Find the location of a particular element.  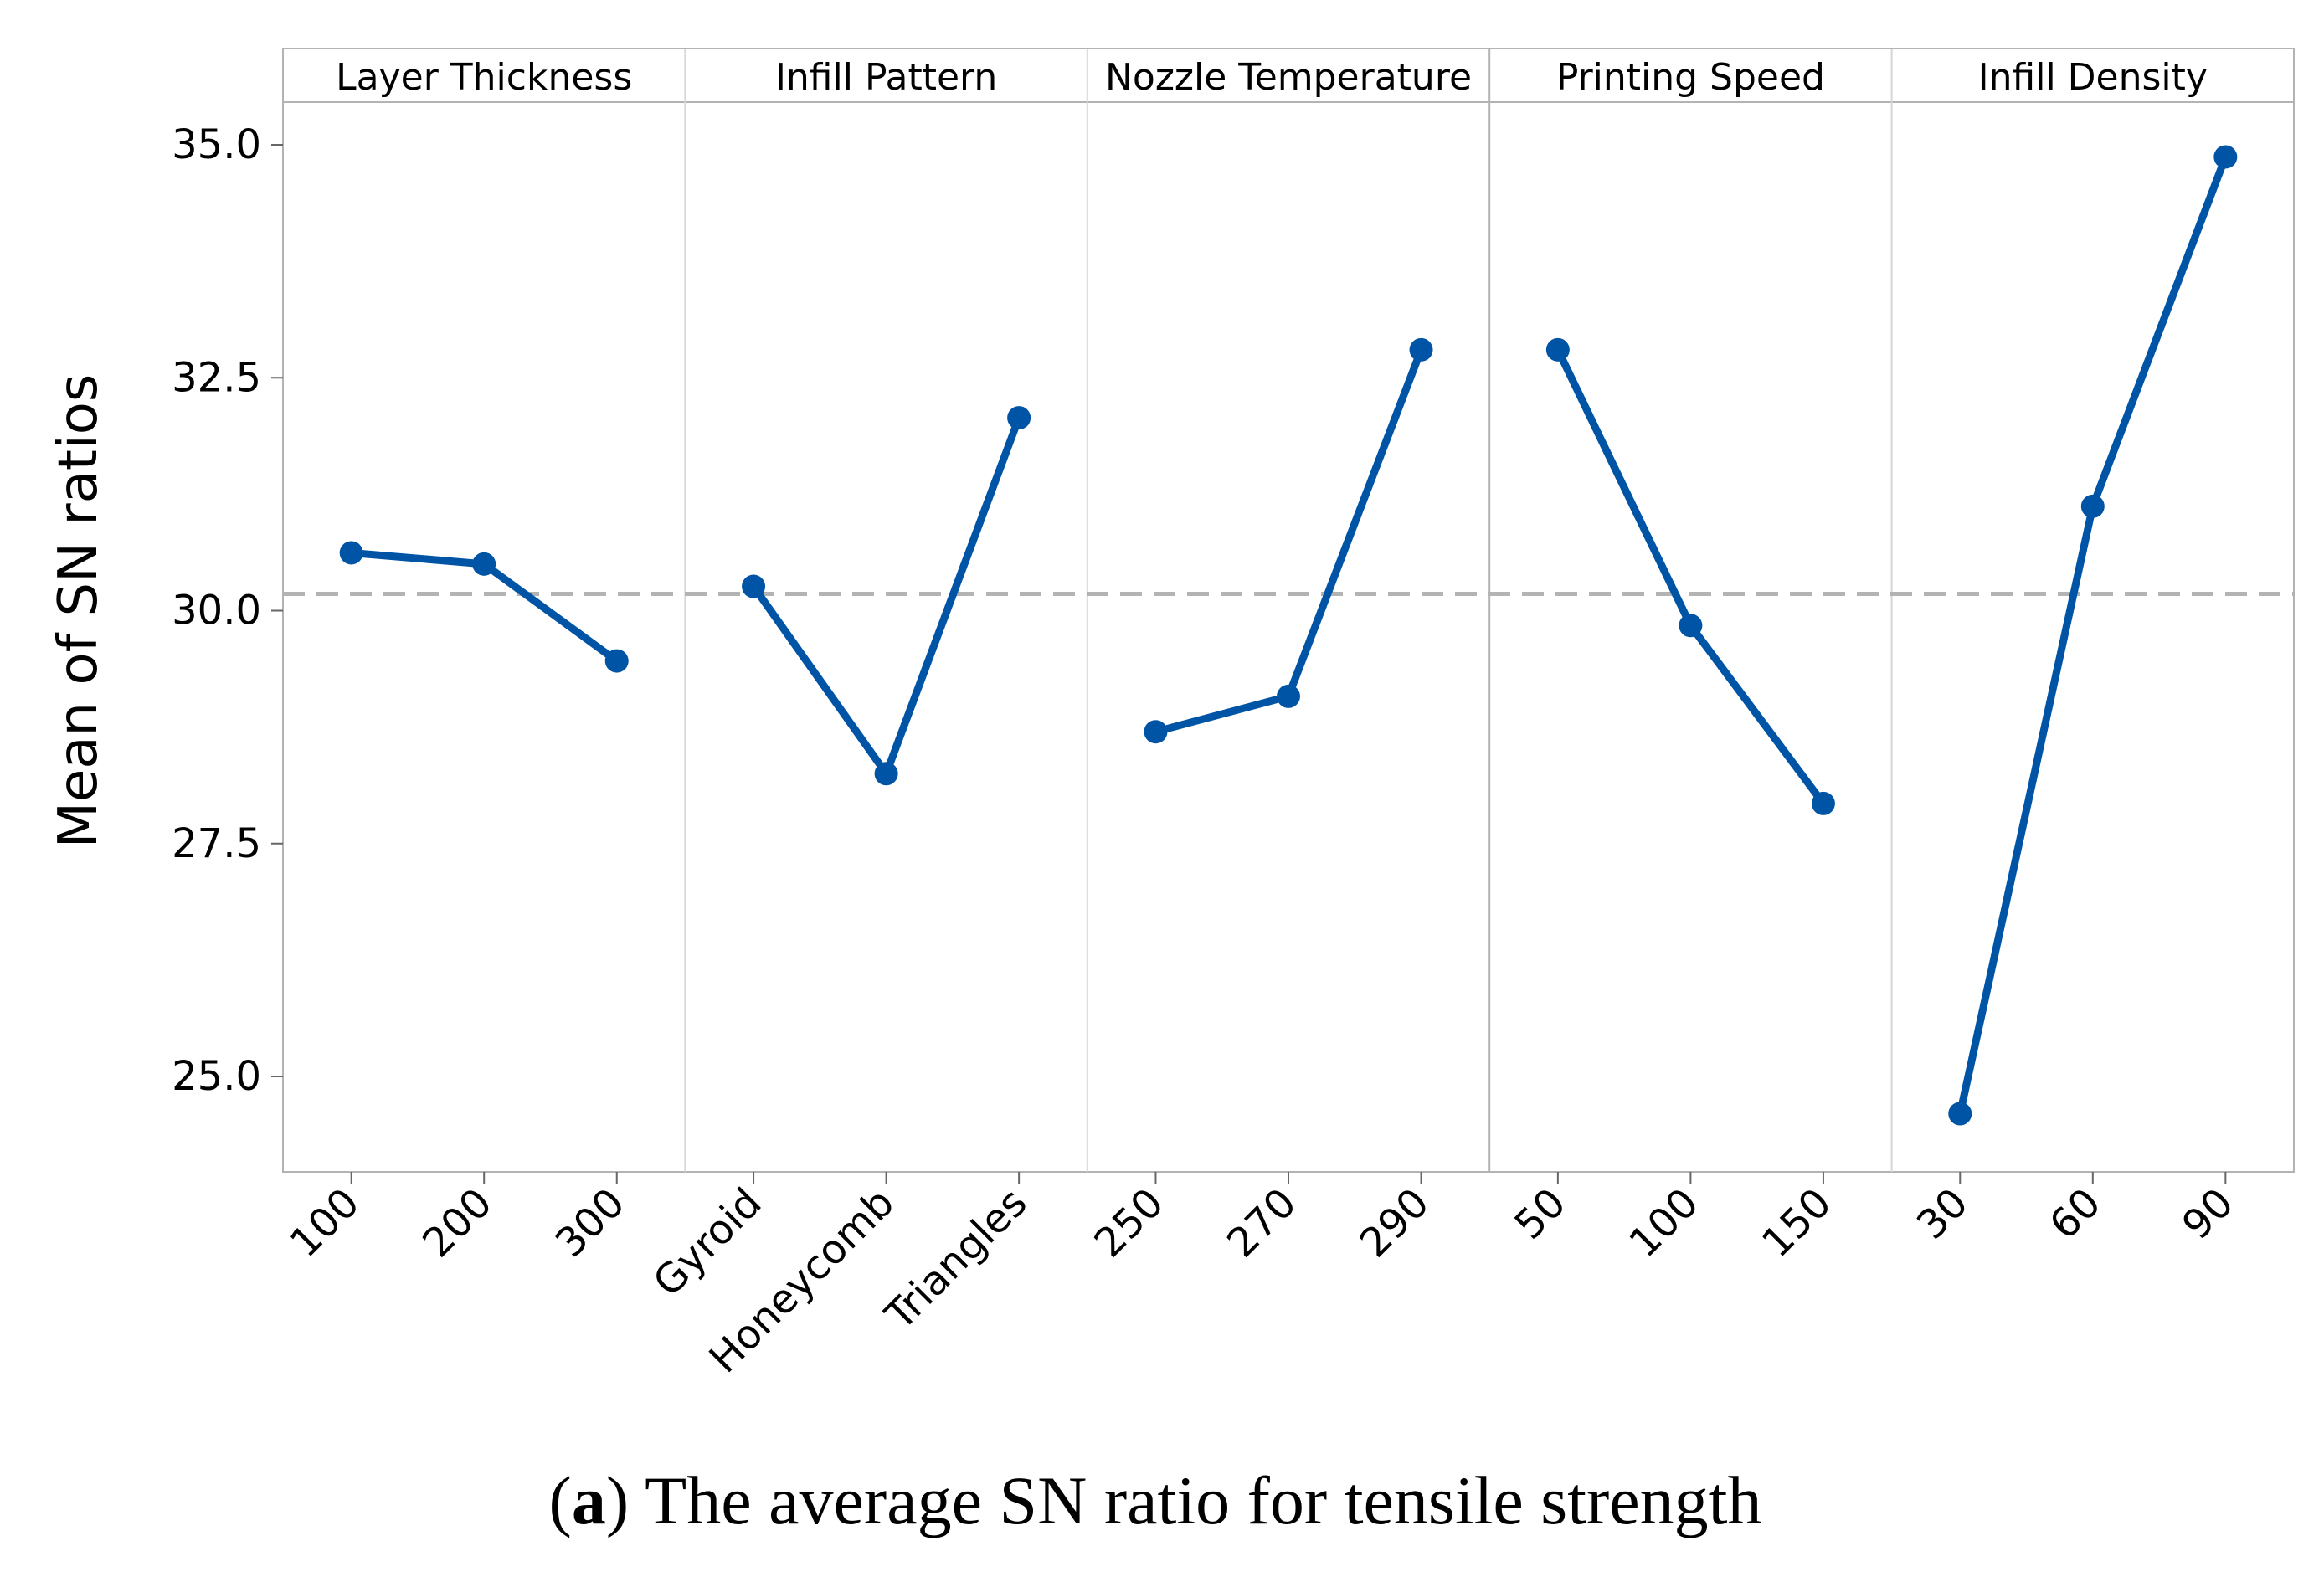

x-tick-label: 150 is located at coordinates (1797, 1222).